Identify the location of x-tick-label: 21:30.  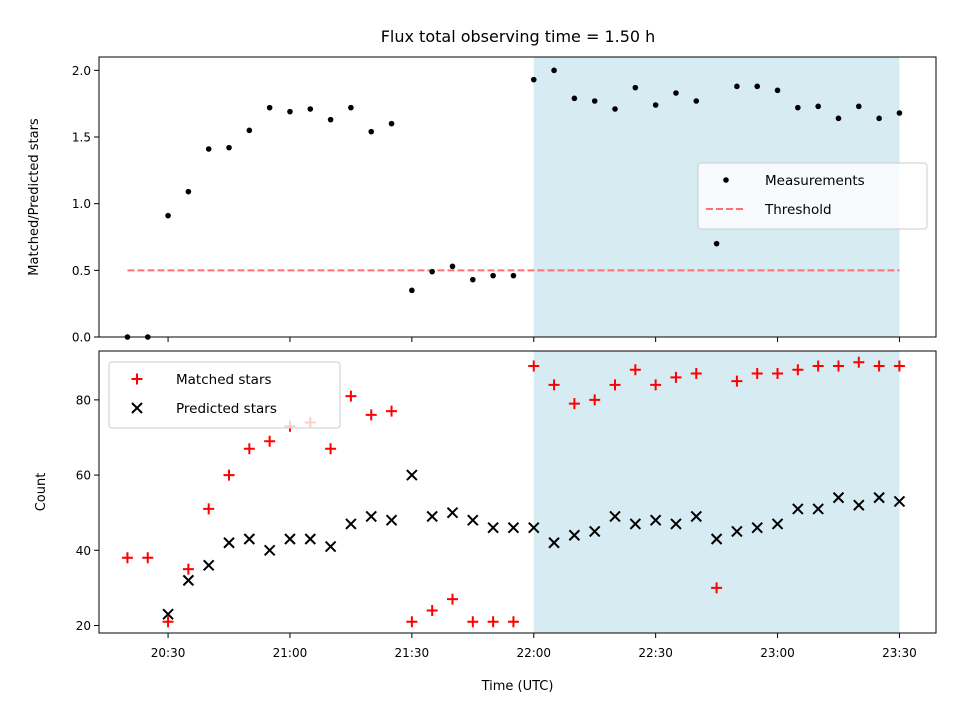
(412, 653).